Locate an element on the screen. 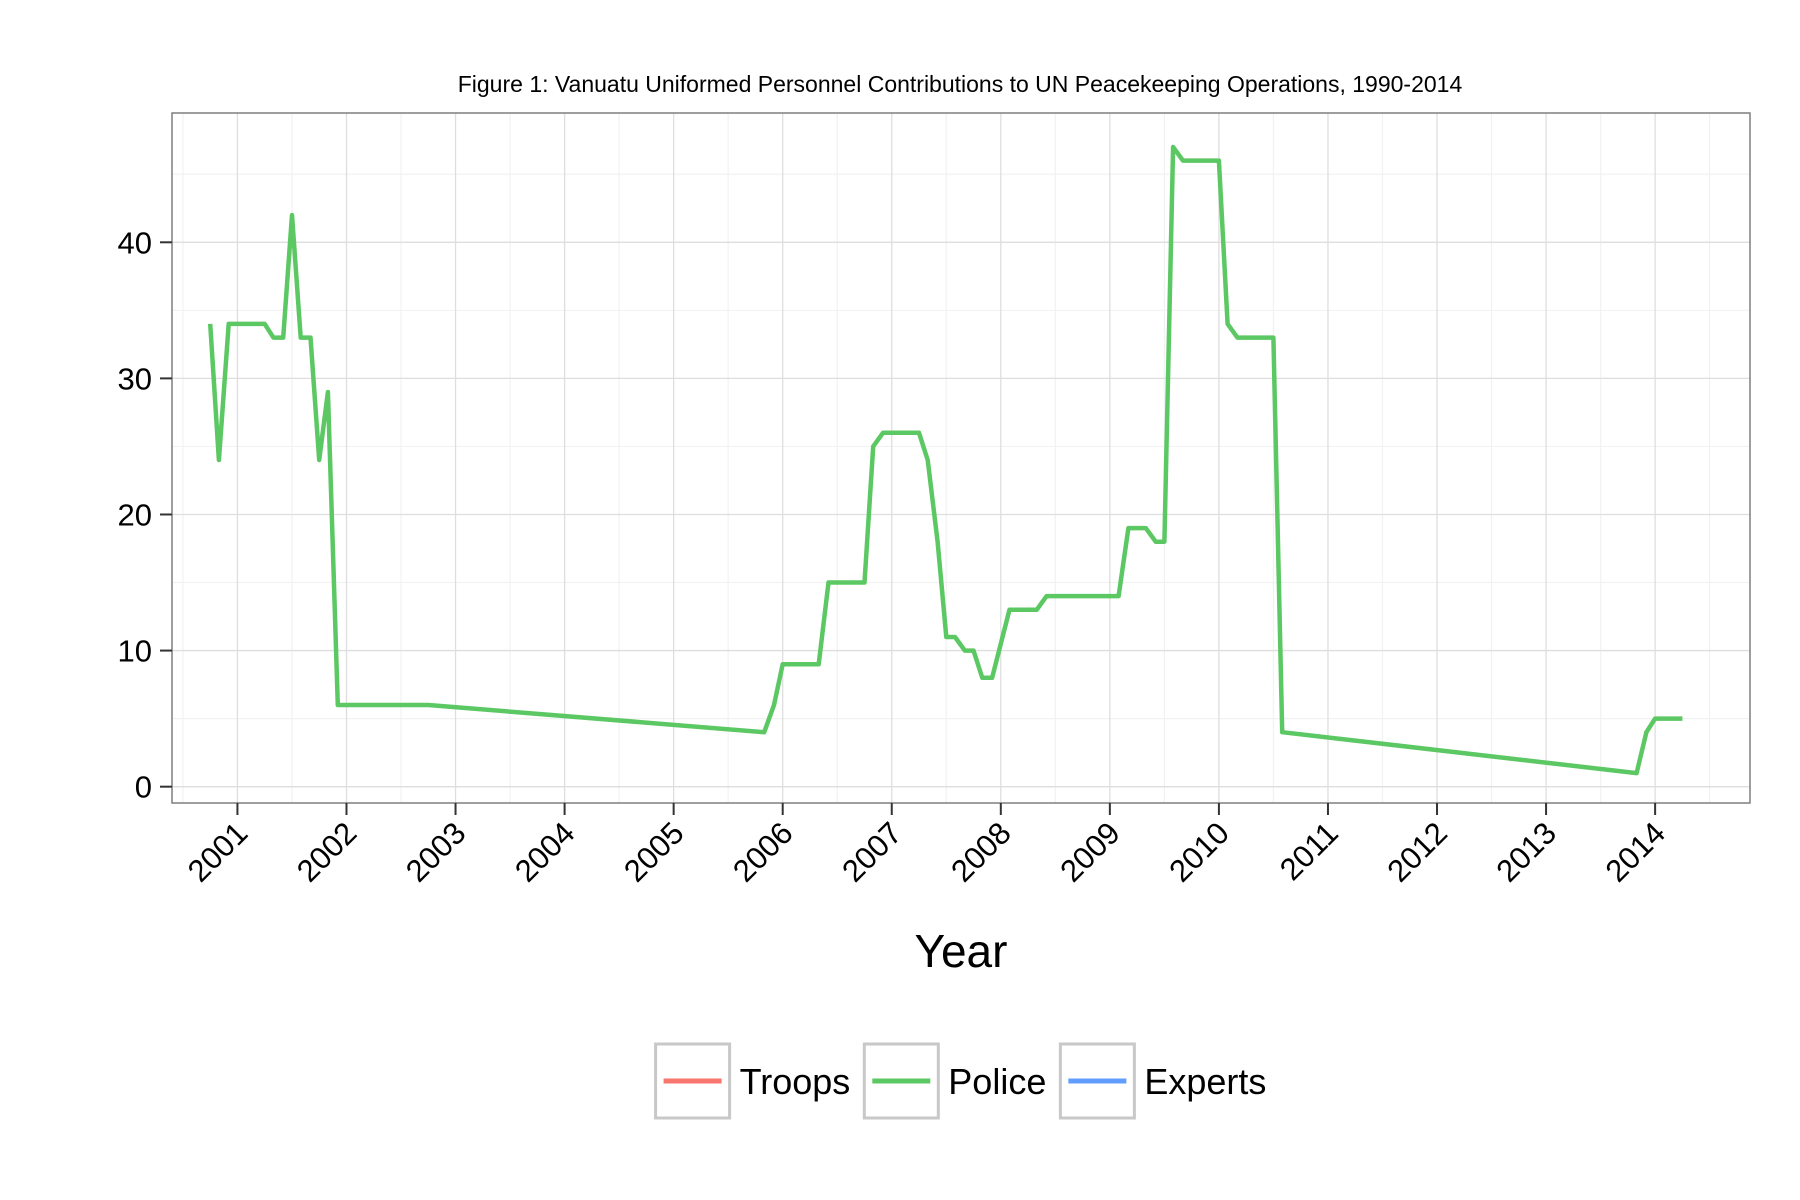 The image size is (1800, 1200). y-axis: 0 10 20 30 40 is located at coordinates (145, 515).